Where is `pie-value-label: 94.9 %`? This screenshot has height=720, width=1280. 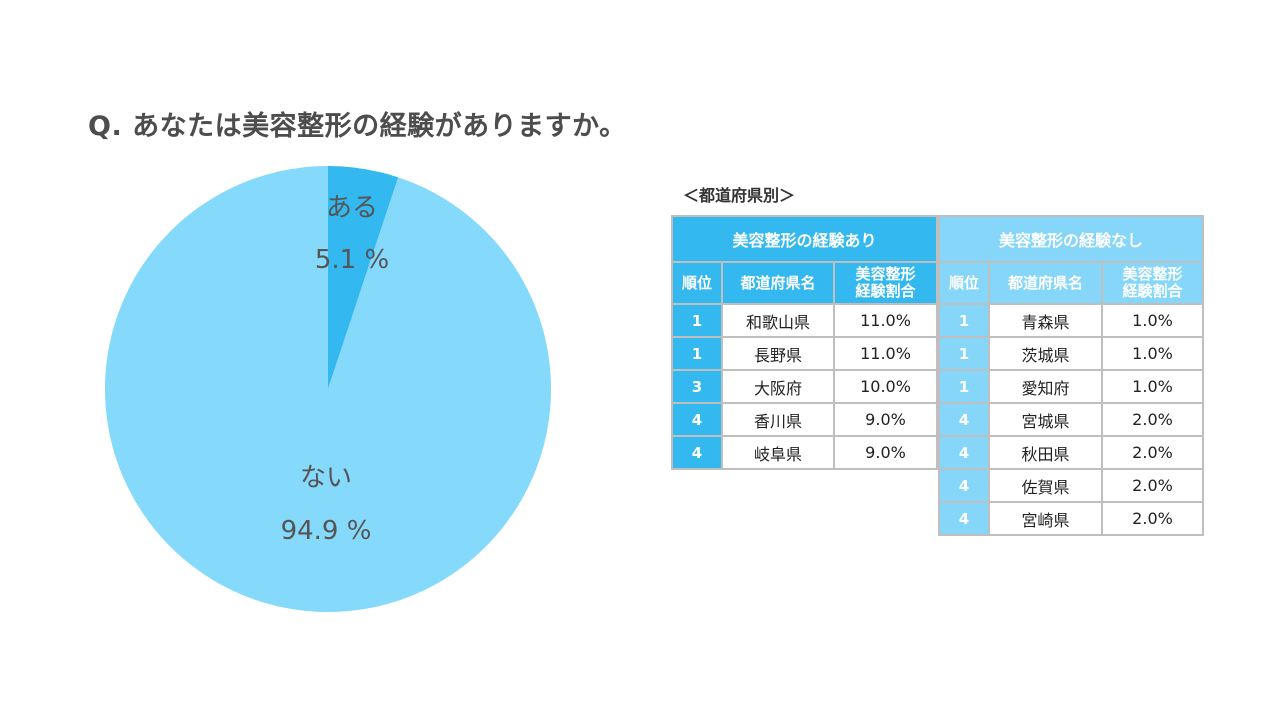 pie-value-label: 94.9 % is located at coordinates (326, 531).